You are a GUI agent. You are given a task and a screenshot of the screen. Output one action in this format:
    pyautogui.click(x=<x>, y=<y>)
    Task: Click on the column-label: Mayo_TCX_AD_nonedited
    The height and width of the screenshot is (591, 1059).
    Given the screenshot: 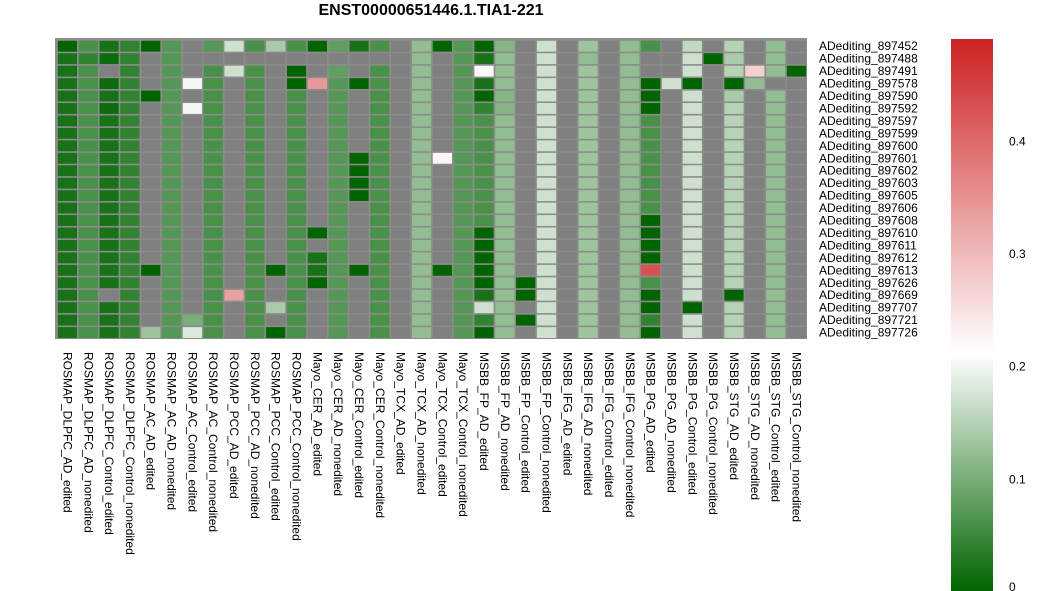 What is the action you would take?
    pyautogui.click(x=422, y=423)
    